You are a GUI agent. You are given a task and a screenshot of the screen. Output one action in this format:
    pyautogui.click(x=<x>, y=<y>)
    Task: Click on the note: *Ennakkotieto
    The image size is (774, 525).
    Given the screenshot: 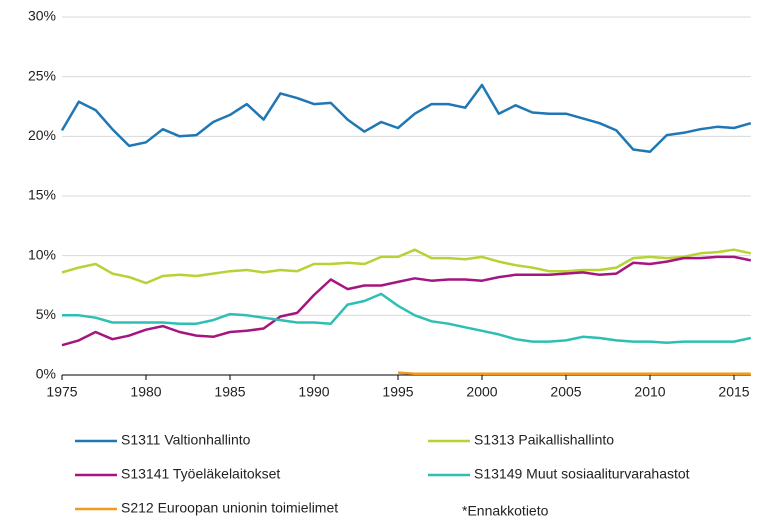 What is the action you would take?
    pyautogui.click(x=505, y=511)
    